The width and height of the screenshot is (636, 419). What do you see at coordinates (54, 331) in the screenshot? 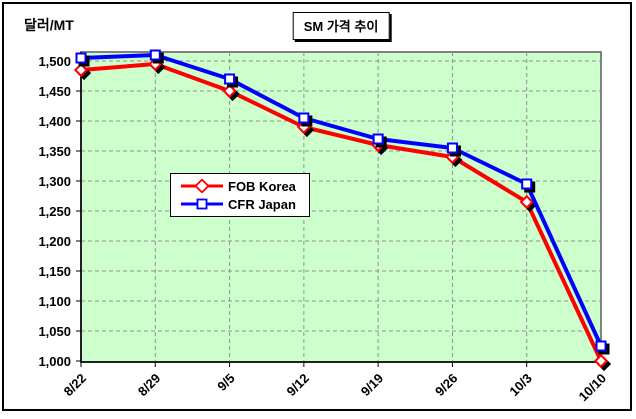
I see `y-tick-label: 1,050` at bounding box center [54, 331].